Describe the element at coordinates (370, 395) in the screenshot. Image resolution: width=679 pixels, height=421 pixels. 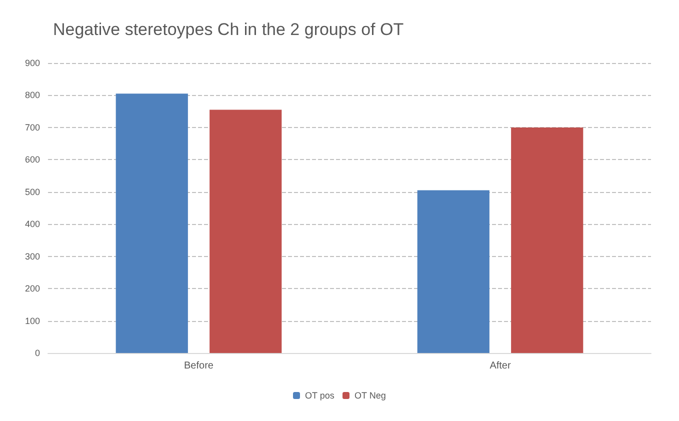
I see `legend-label: OT Neg` at that location.